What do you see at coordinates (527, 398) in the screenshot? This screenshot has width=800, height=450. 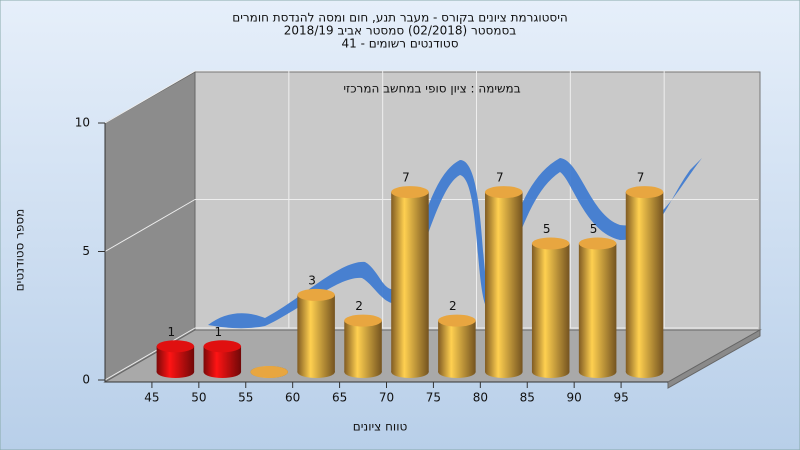 I see `x-tick-label: 85` at bounding box center [527, 398].